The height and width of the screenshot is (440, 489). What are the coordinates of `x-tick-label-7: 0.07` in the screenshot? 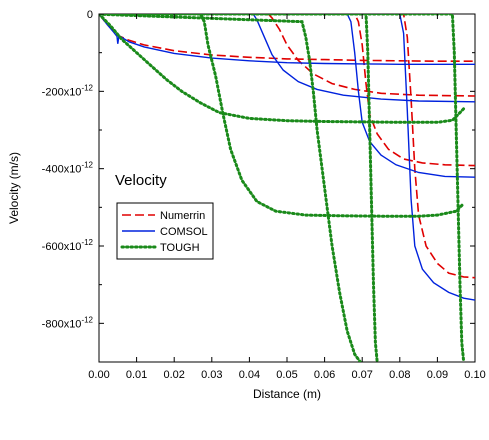 It's located at (361, 375).